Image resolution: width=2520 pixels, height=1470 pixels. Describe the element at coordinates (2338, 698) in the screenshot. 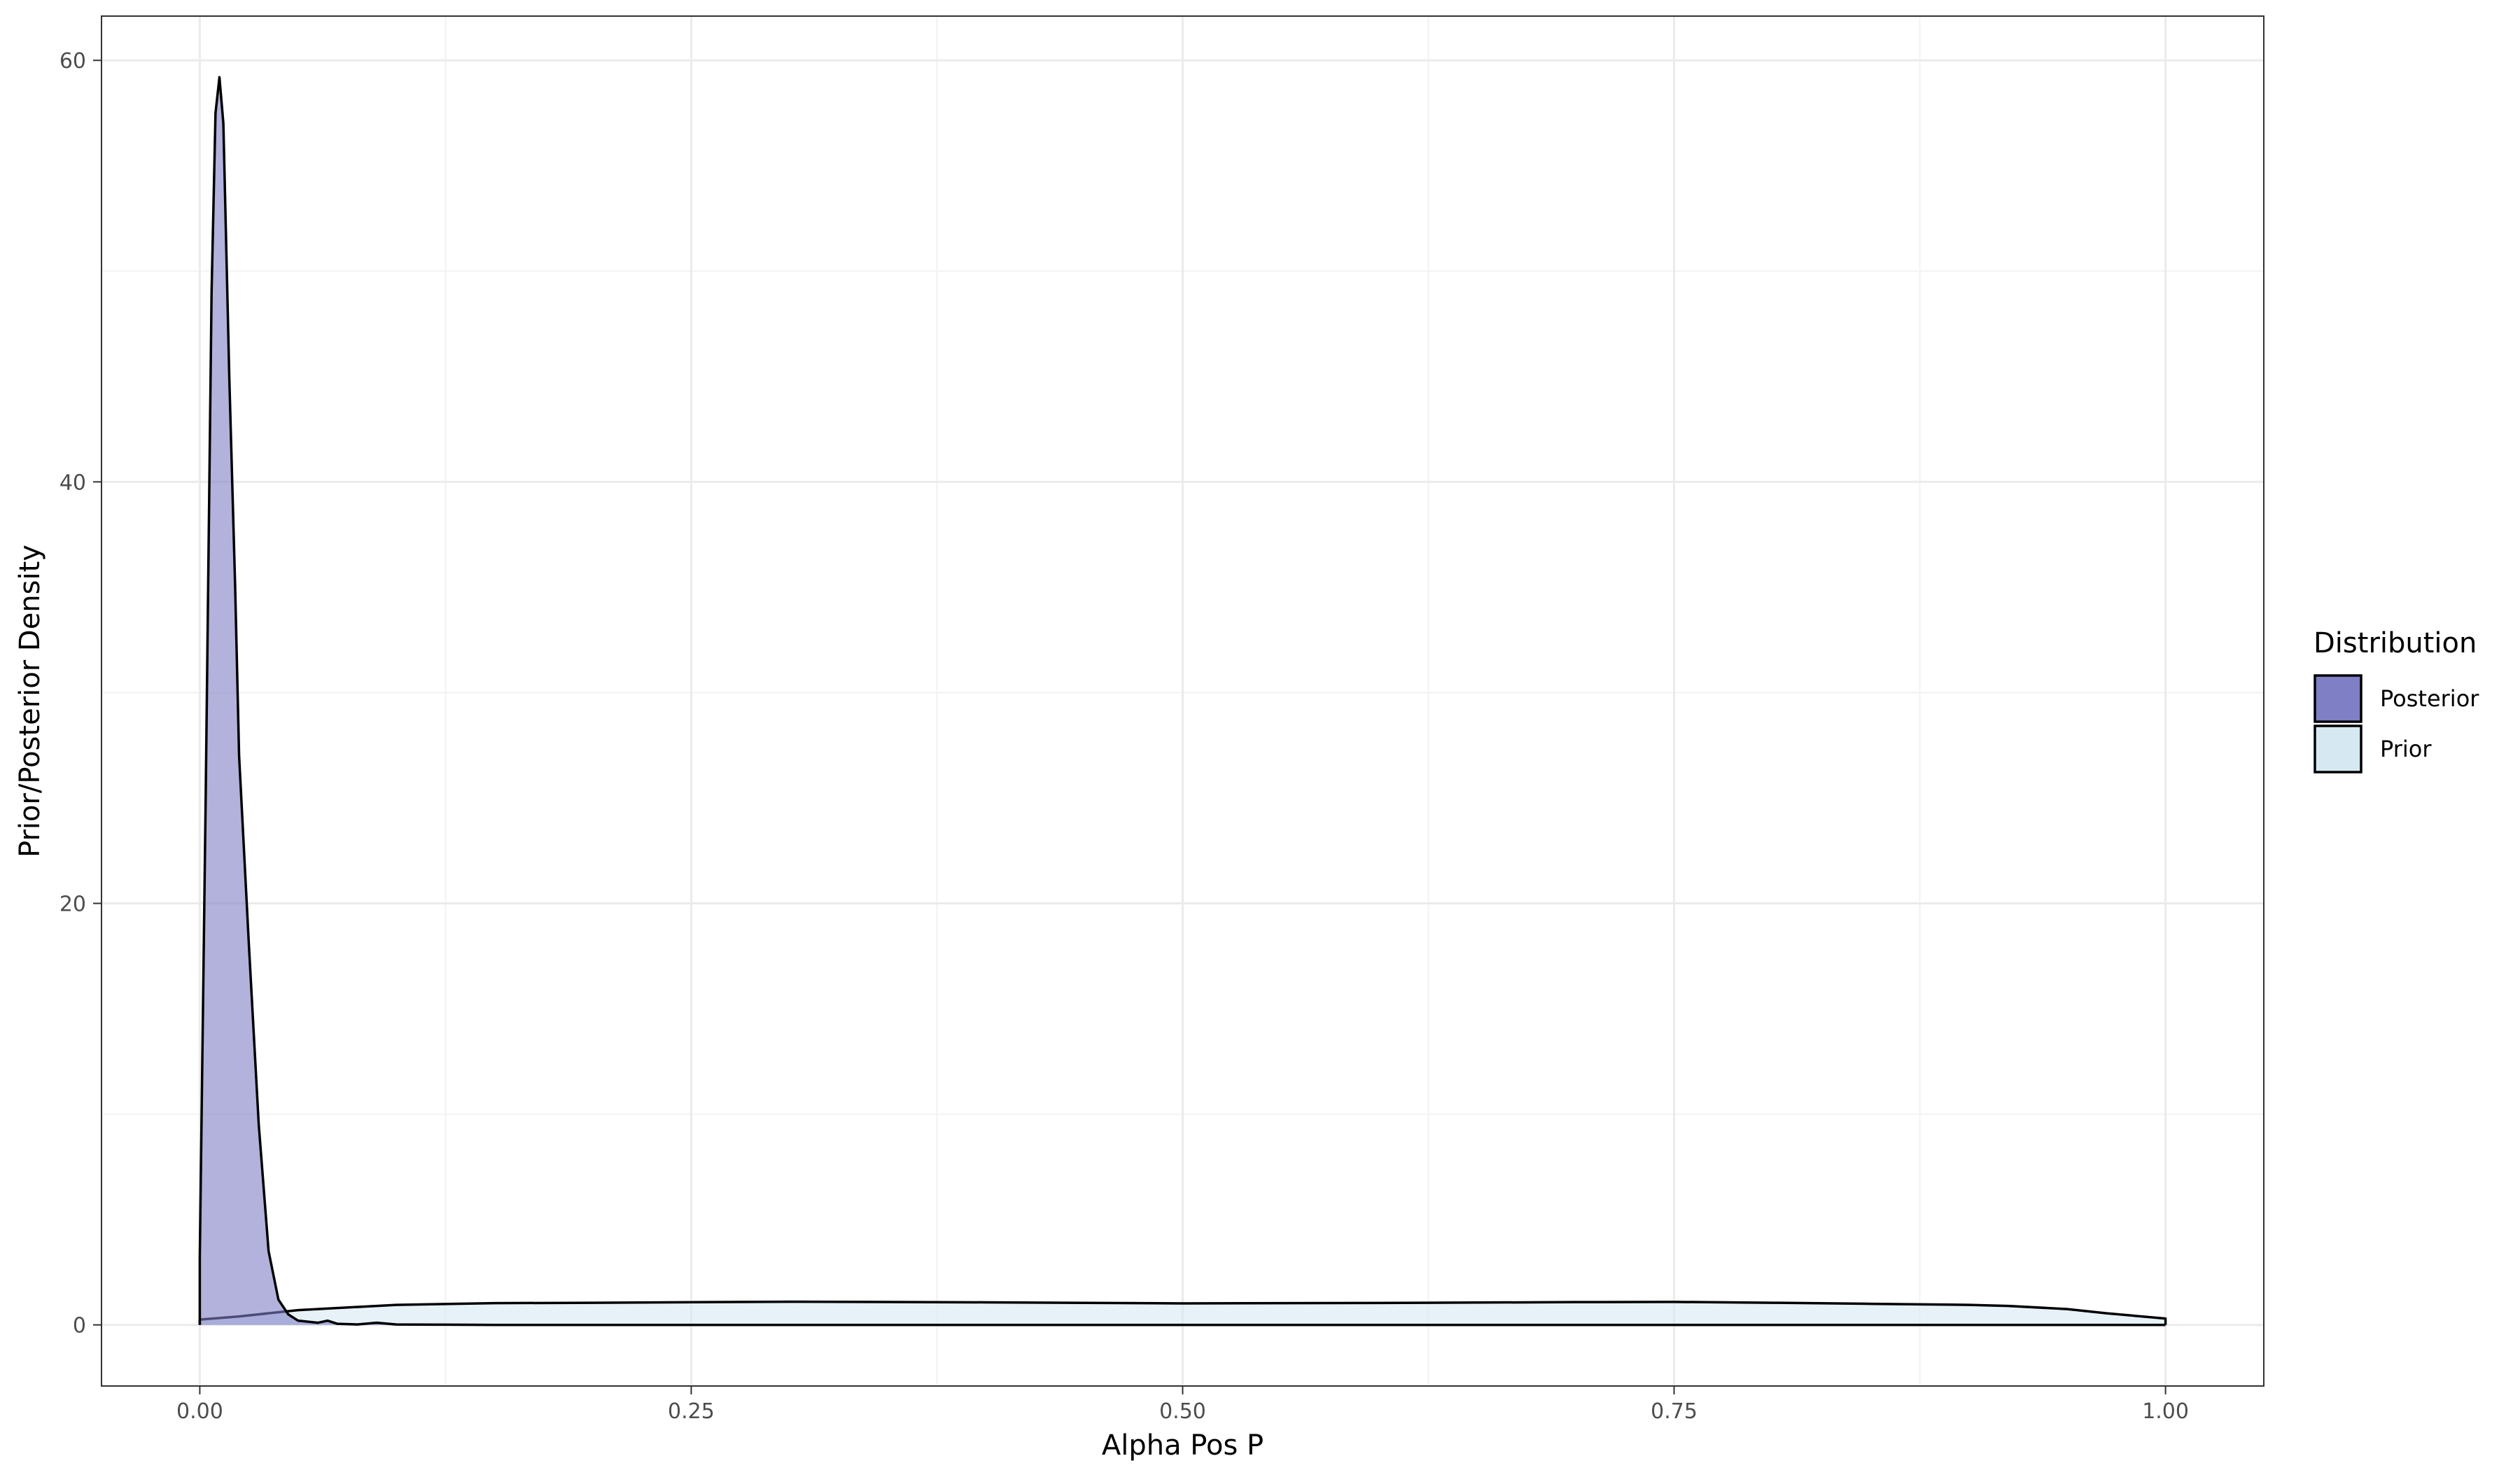

I see `legend-swatch-posterior` at that location.